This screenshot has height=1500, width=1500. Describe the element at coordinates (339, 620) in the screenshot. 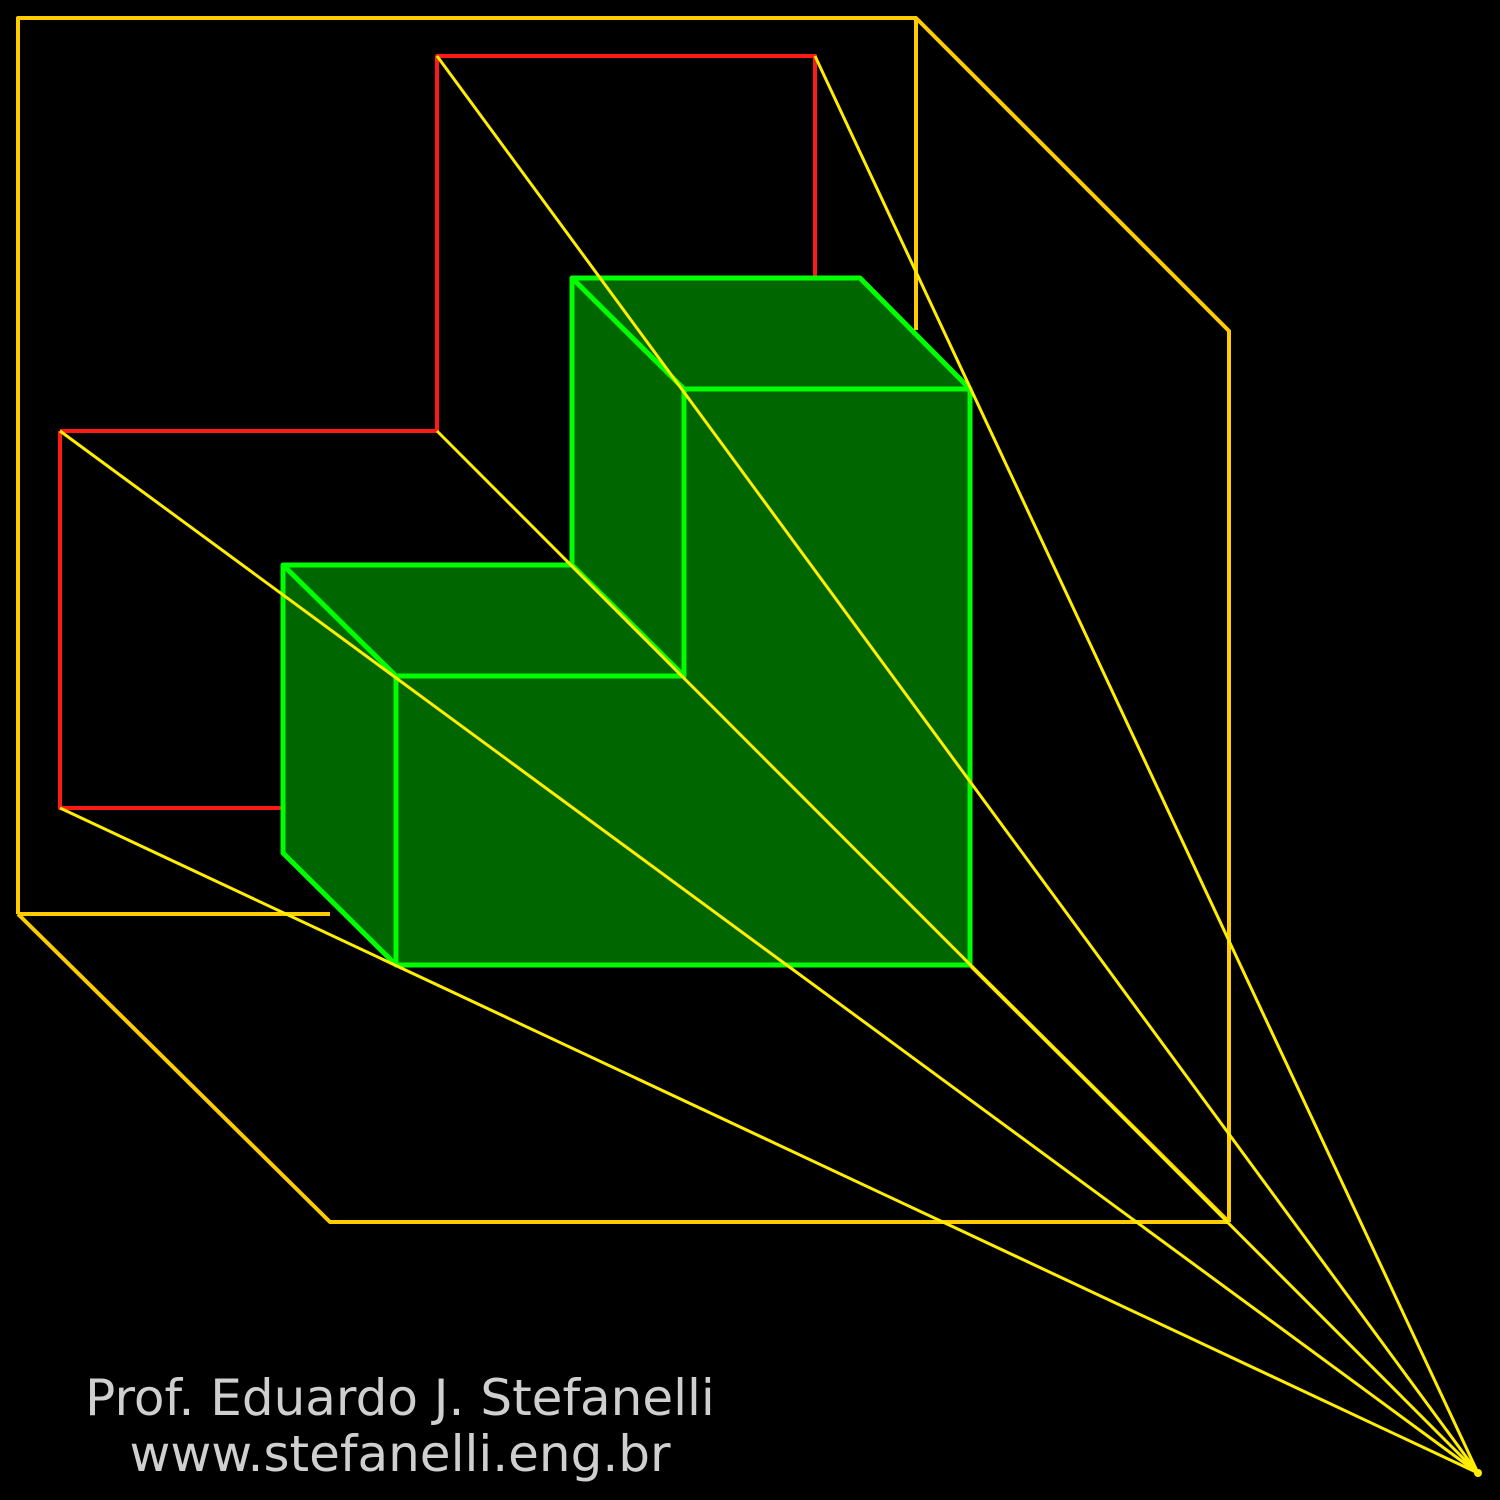

I see `solid-lower-edge` at that location.